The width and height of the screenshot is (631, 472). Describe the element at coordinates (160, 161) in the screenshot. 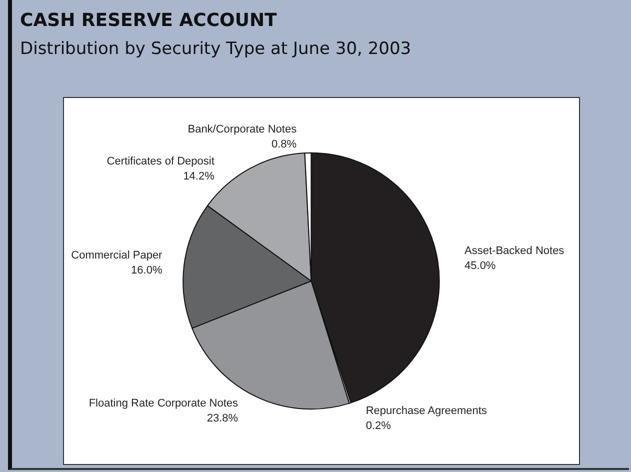

I see `slice-label: Certificates of Deposit` at that location.